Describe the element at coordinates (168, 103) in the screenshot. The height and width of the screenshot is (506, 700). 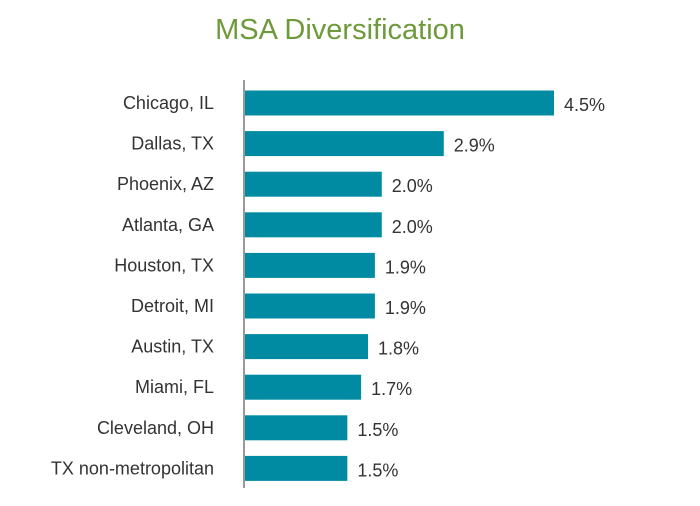
I see `category-label: Chicago, IL` at that location.